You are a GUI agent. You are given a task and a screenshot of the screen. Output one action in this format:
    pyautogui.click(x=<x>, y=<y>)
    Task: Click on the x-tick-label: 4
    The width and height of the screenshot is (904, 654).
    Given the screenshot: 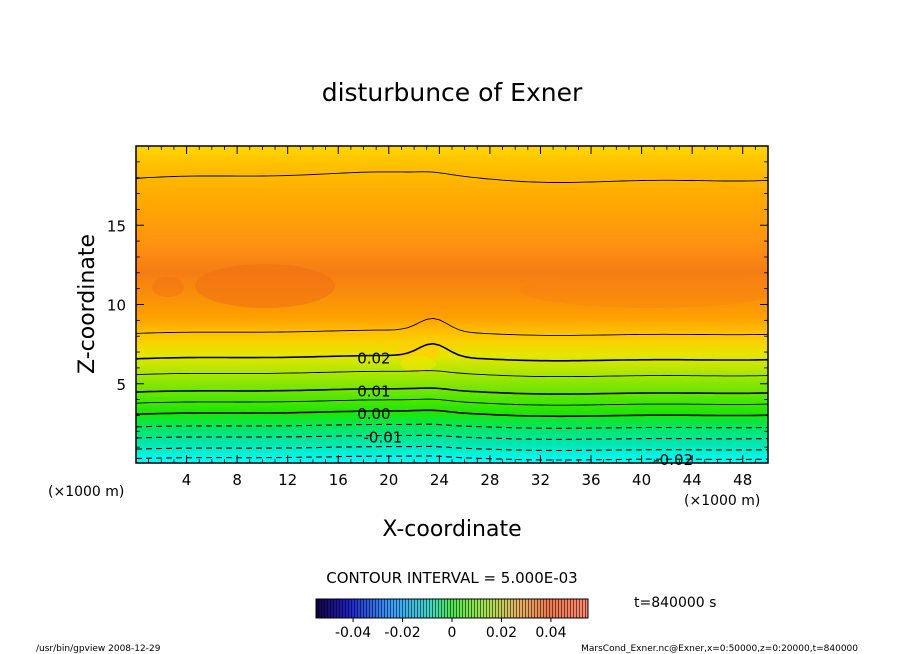 What is the action you would take?
    pyautogui.click(x=187, y=480)
    